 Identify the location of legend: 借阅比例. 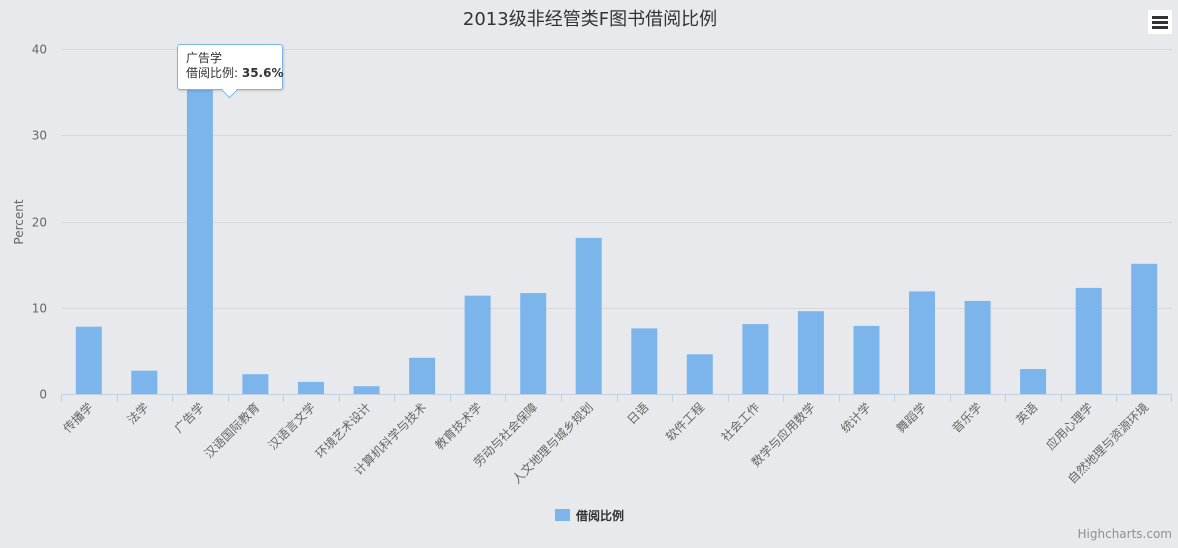
(589, 515).